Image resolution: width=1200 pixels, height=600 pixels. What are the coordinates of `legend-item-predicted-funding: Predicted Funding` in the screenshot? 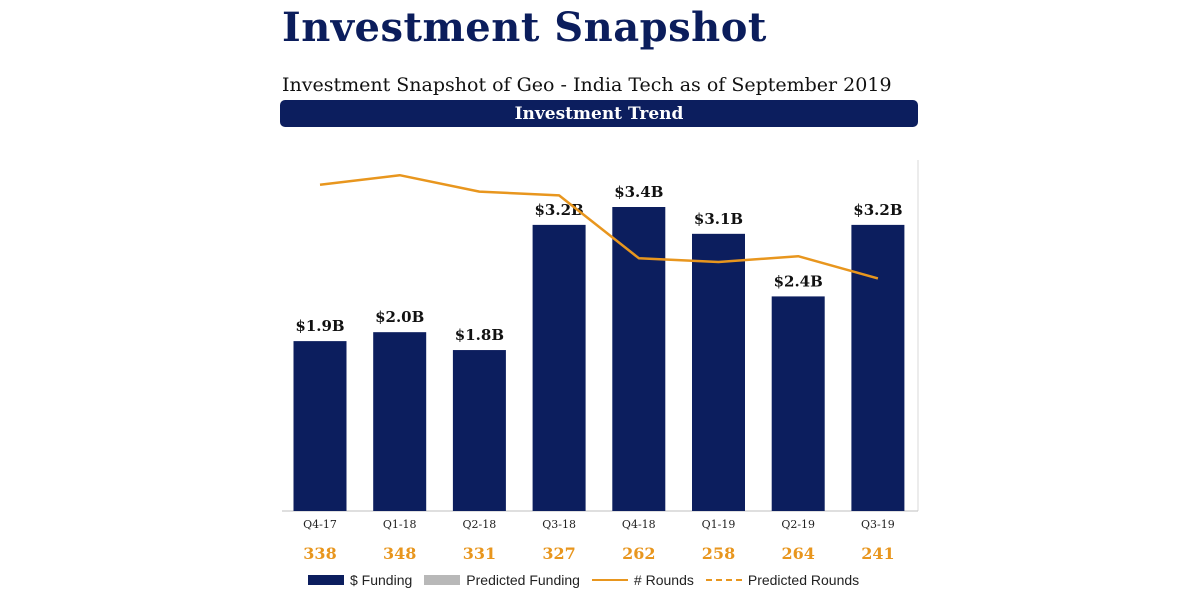 It's located at (502, 580).